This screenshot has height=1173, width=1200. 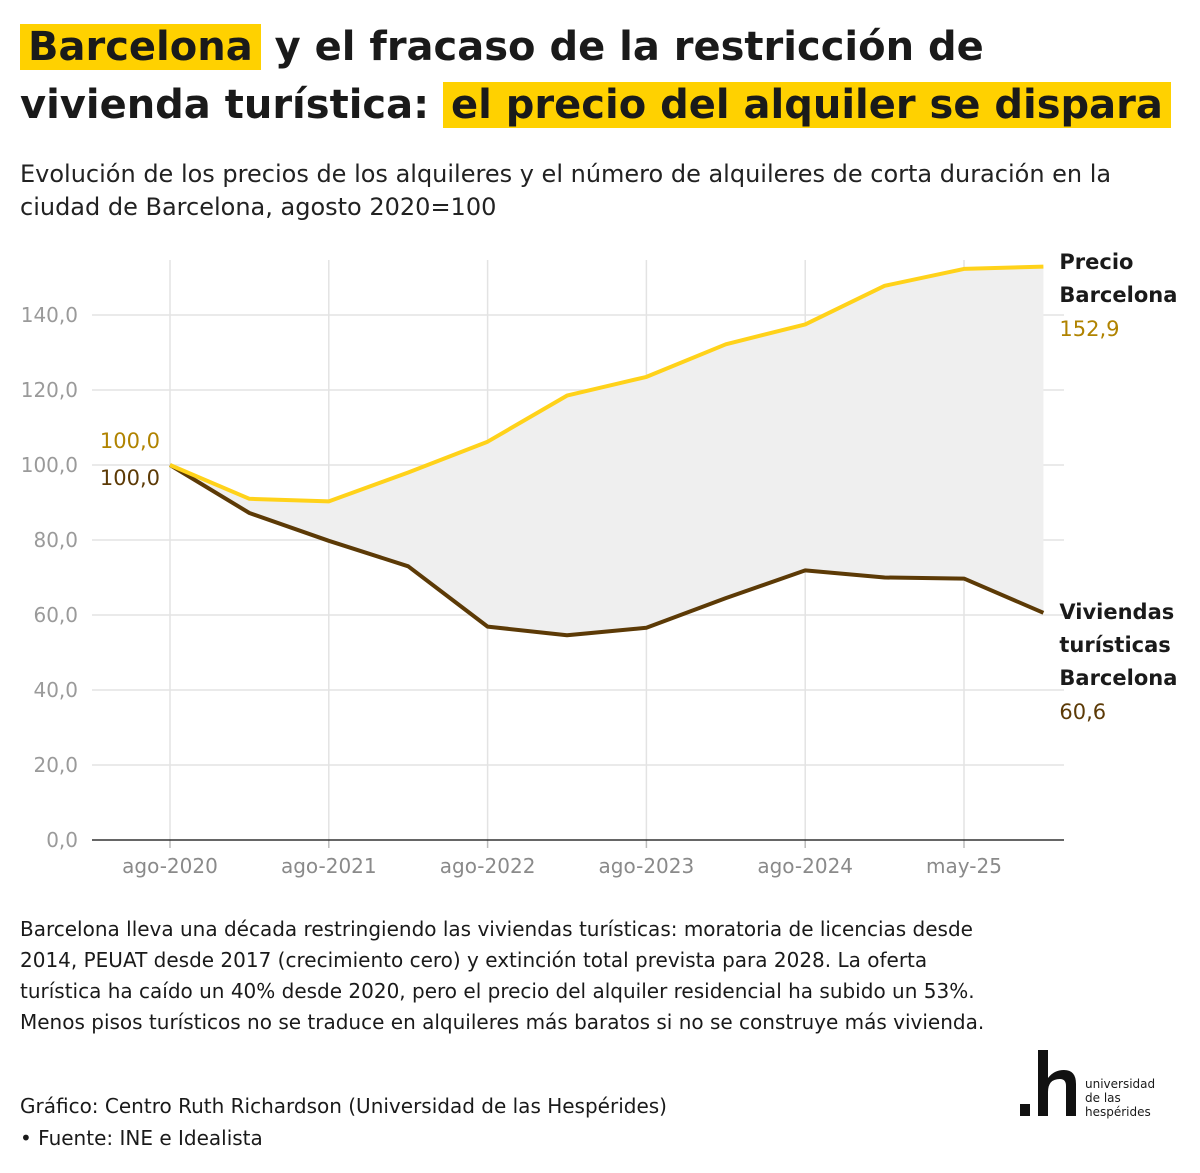 I want to click on y-tick-label: 20,0, so click(x=55, y=765).